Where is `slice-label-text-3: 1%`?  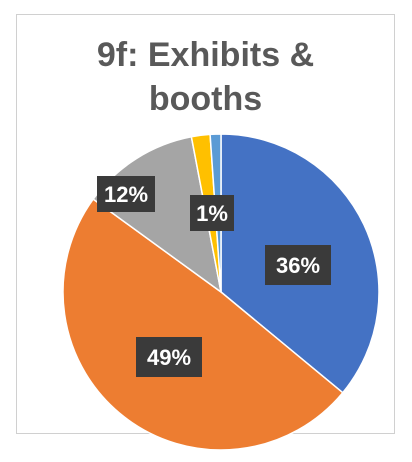 slice-label-text-3: 1% is located at coordinates (212, 213).